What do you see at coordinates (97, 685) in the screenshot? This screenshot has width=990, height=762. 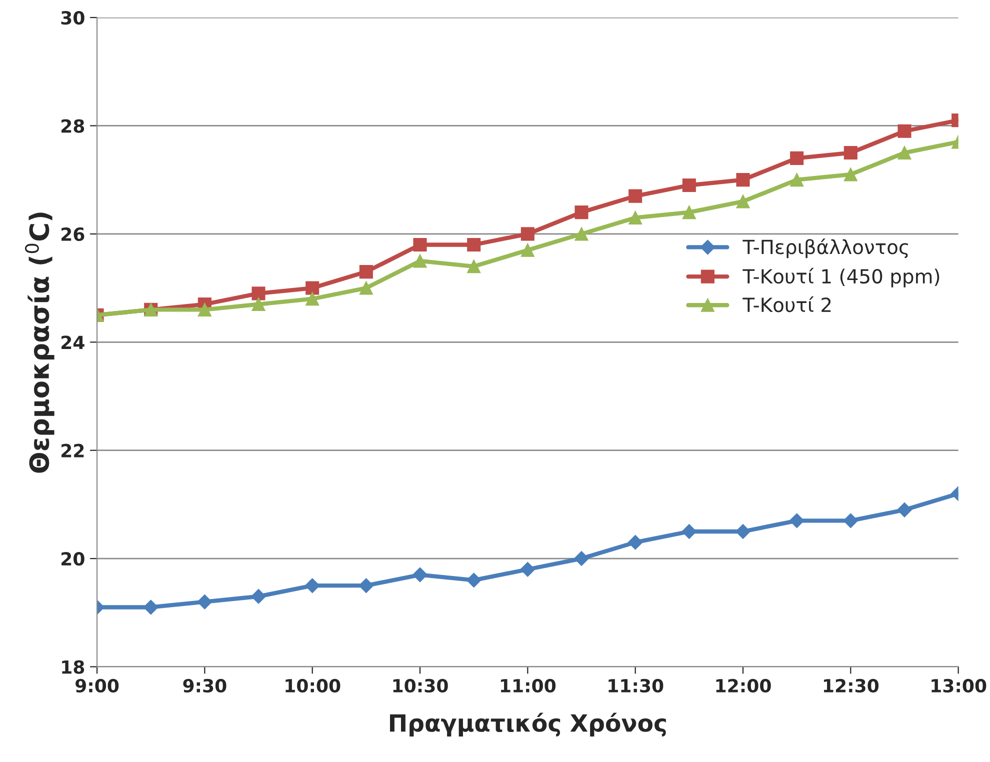 I see `x-tick-label: 9:00` at bounding box center [97, 685].